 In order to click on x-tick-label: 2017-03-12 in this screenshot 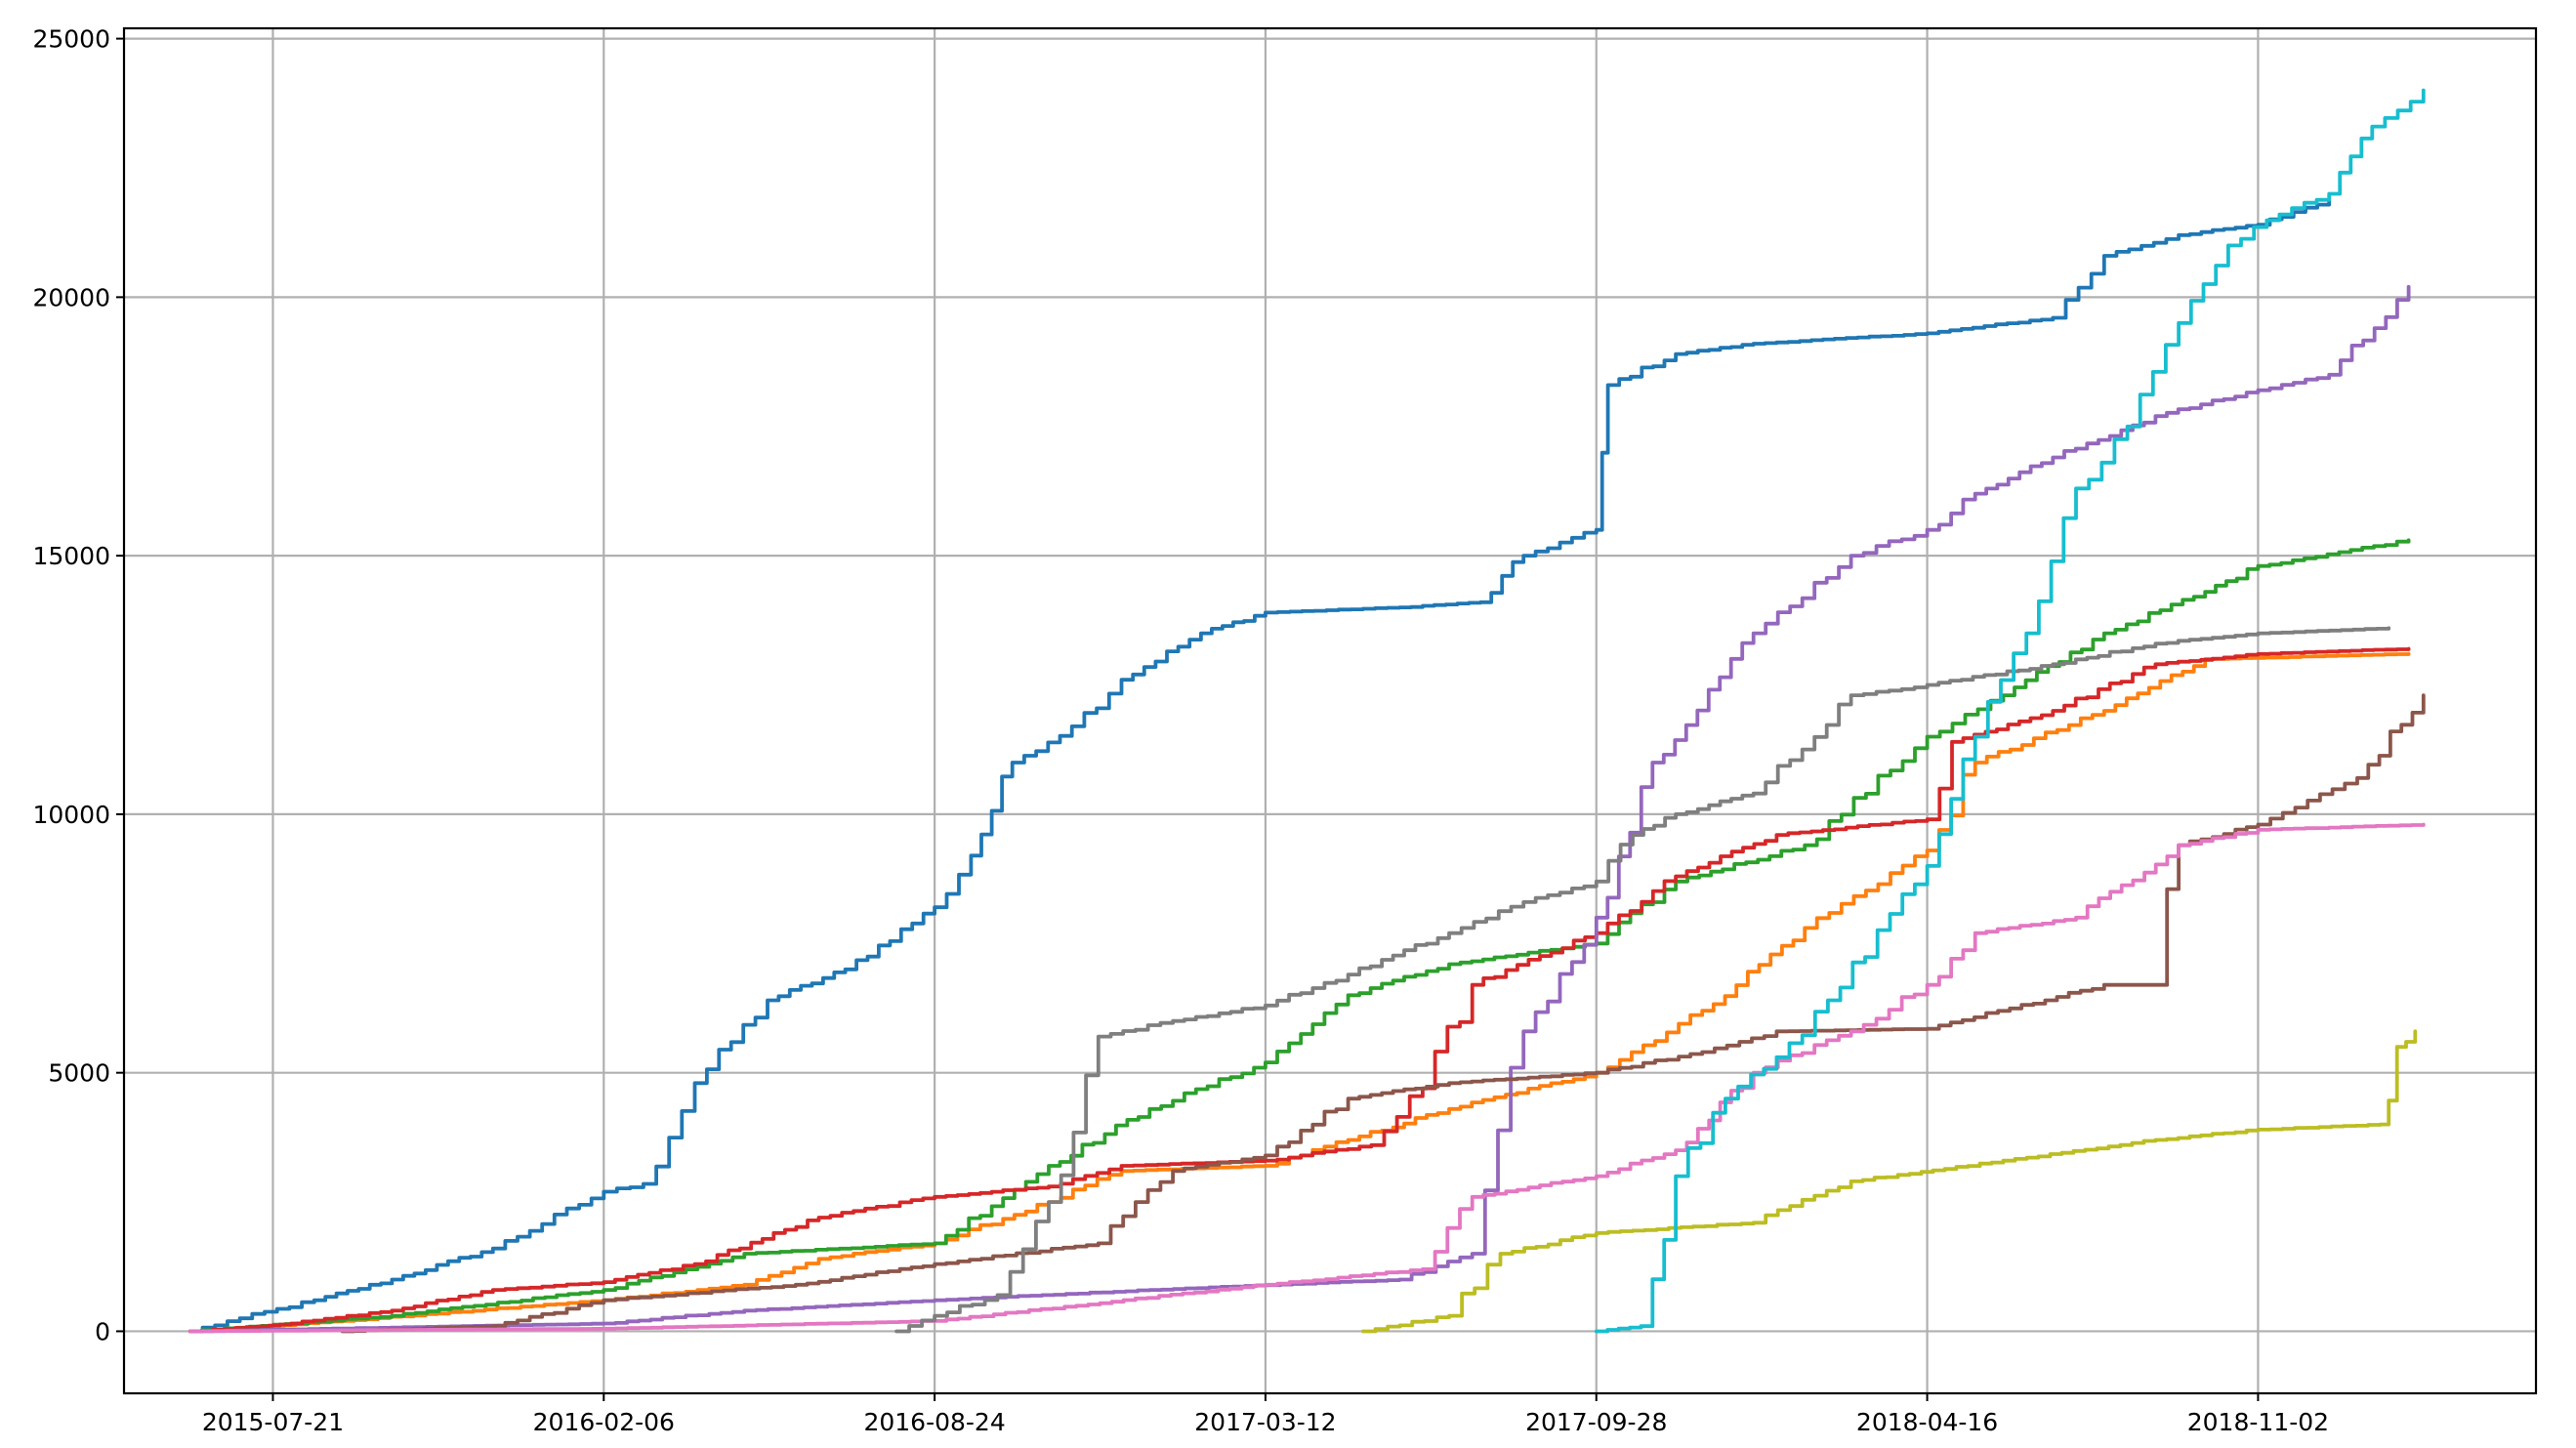, I will do `click(1265, 1422)`.